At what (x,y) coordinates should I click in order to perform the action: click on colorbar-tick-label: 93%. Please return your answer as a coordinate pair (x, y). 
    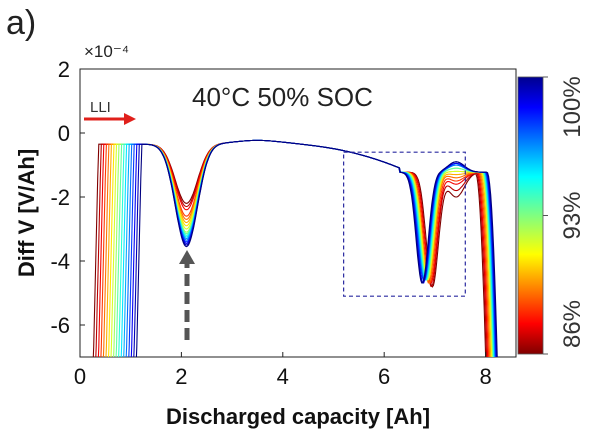
    Looking at the image, I should click on (572, 215).